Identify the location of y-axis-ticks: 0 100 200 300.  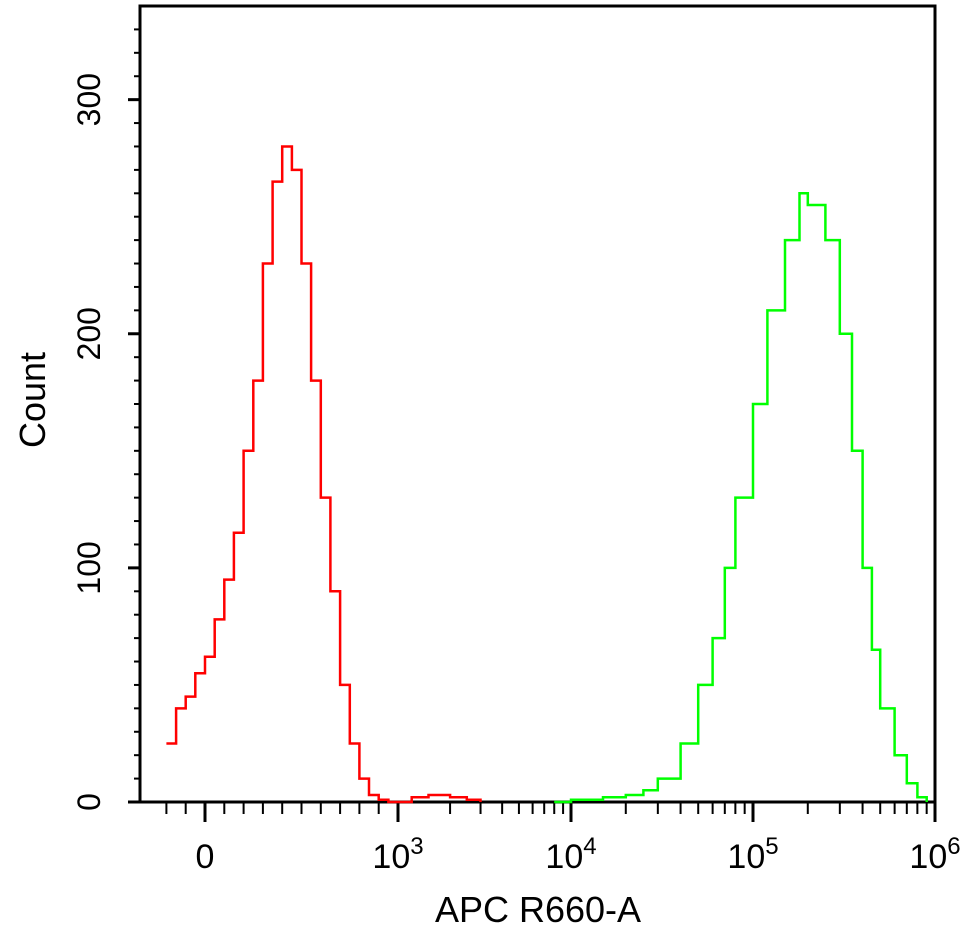
(105, 419).